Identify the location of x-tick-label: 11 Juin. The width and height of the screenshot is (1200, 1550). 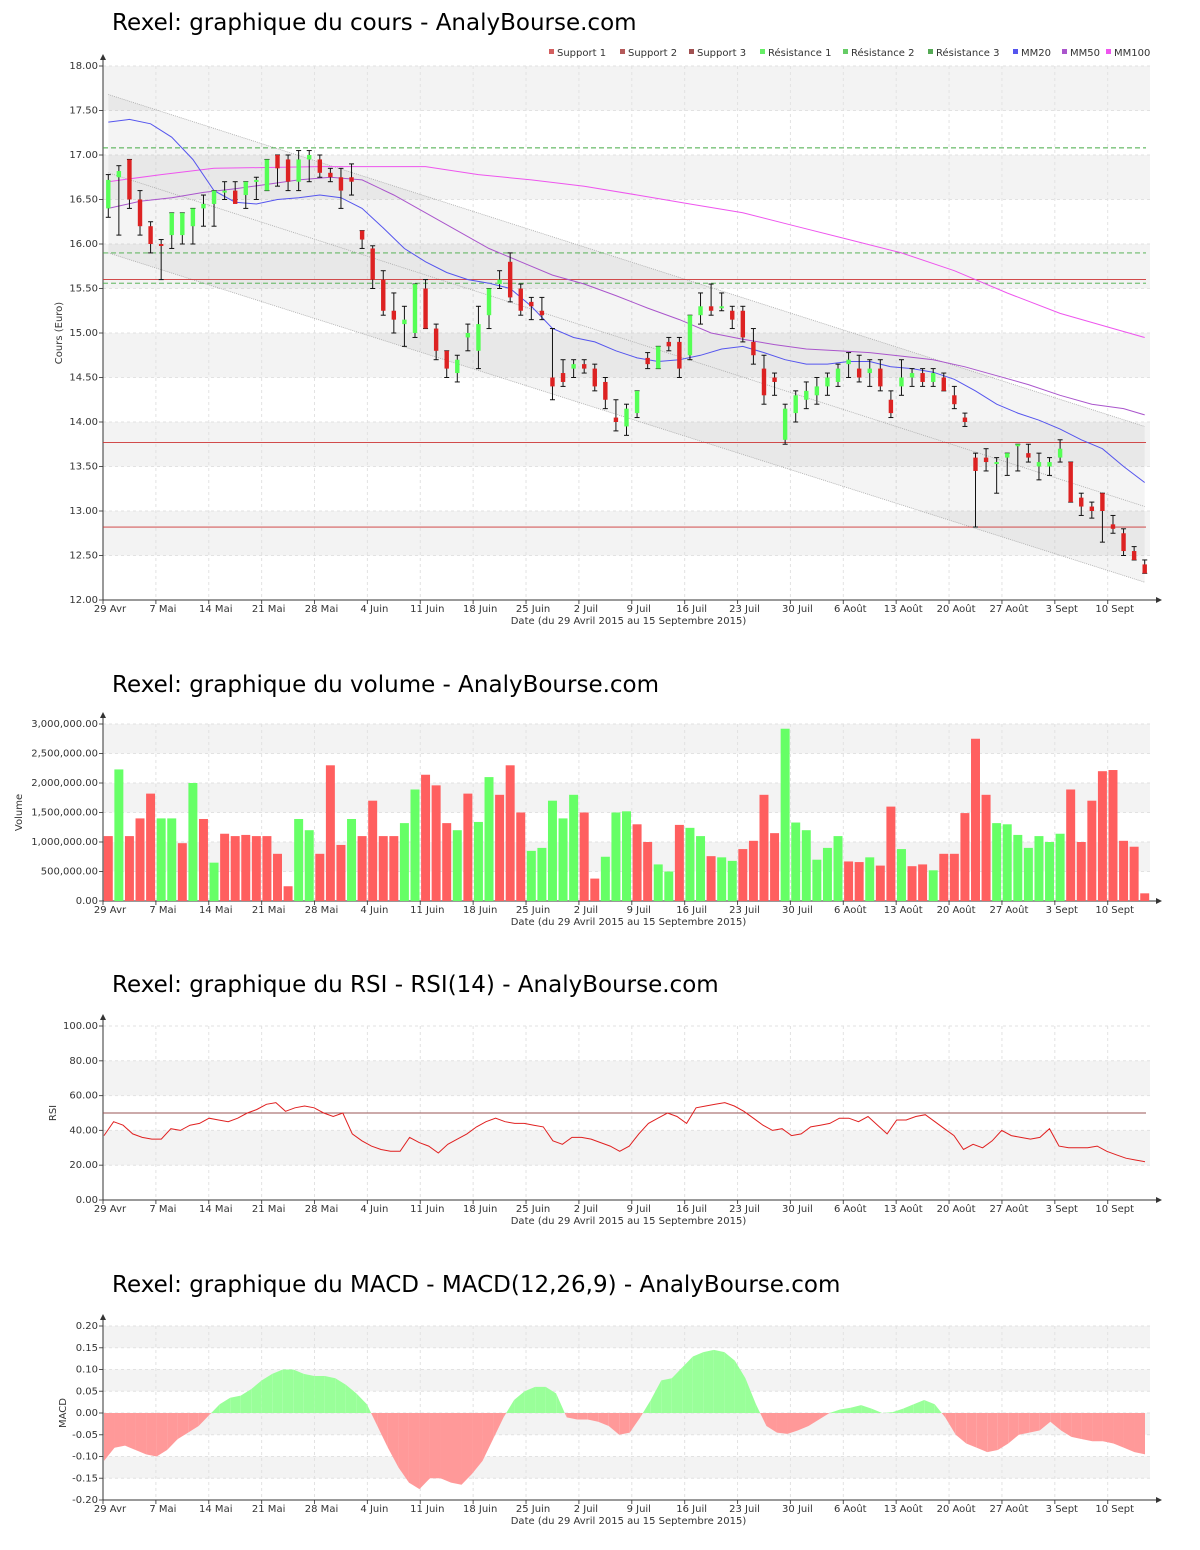
(427, 609).